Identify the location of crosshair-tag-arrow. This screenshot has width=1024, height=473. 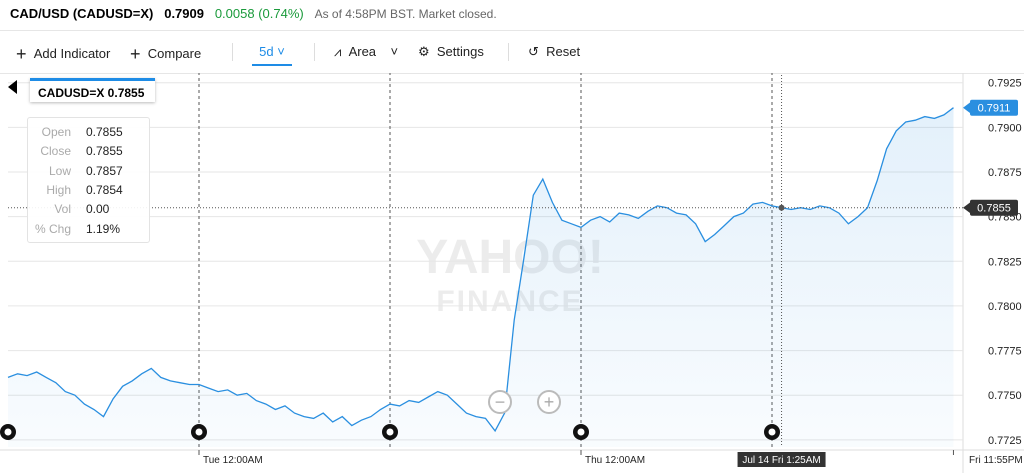
(967, 207).